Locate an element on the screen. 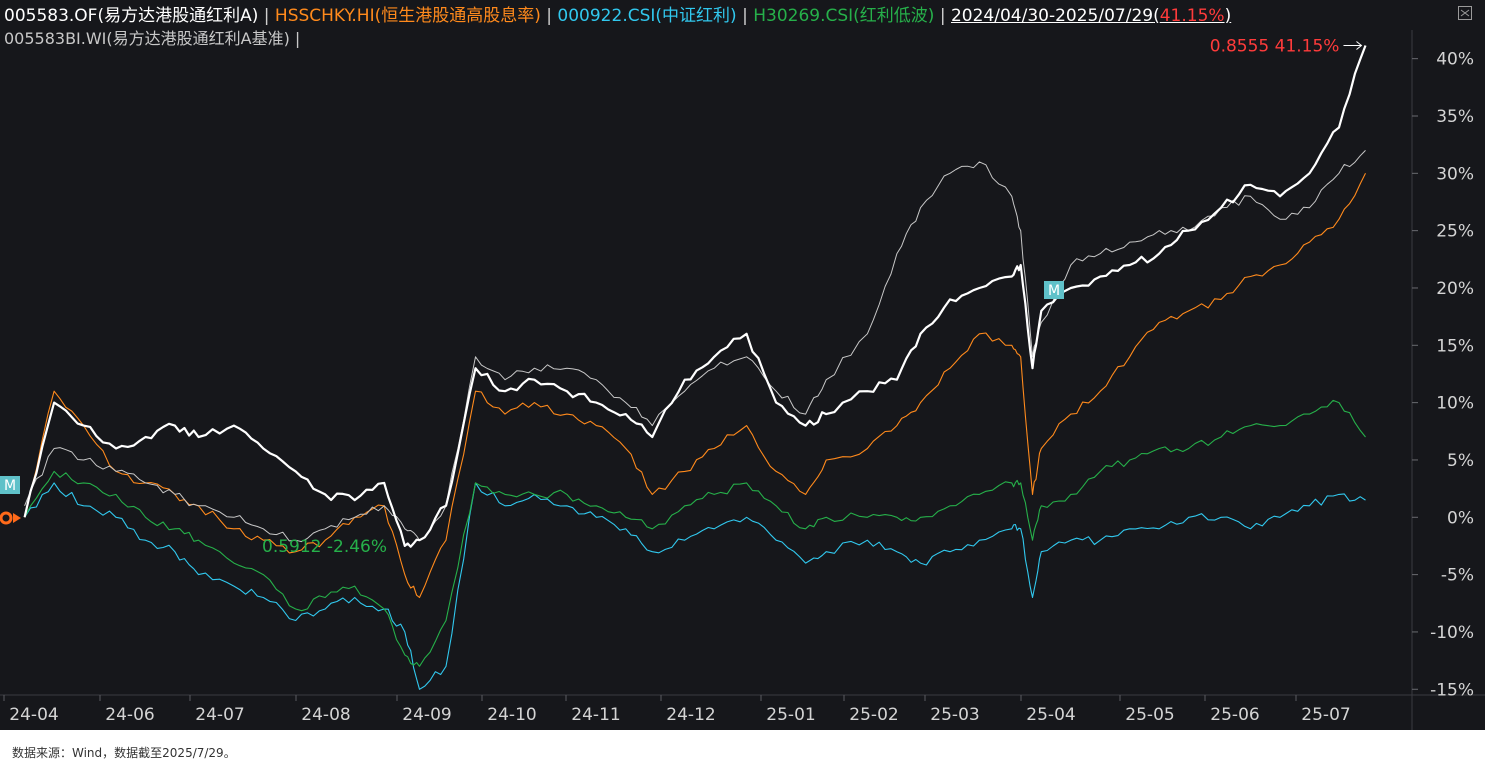 The width and height of the screenshot is (1485, 776). cursor-value-label: 0.5912 -2.46% is located at coordinates (324, 547).